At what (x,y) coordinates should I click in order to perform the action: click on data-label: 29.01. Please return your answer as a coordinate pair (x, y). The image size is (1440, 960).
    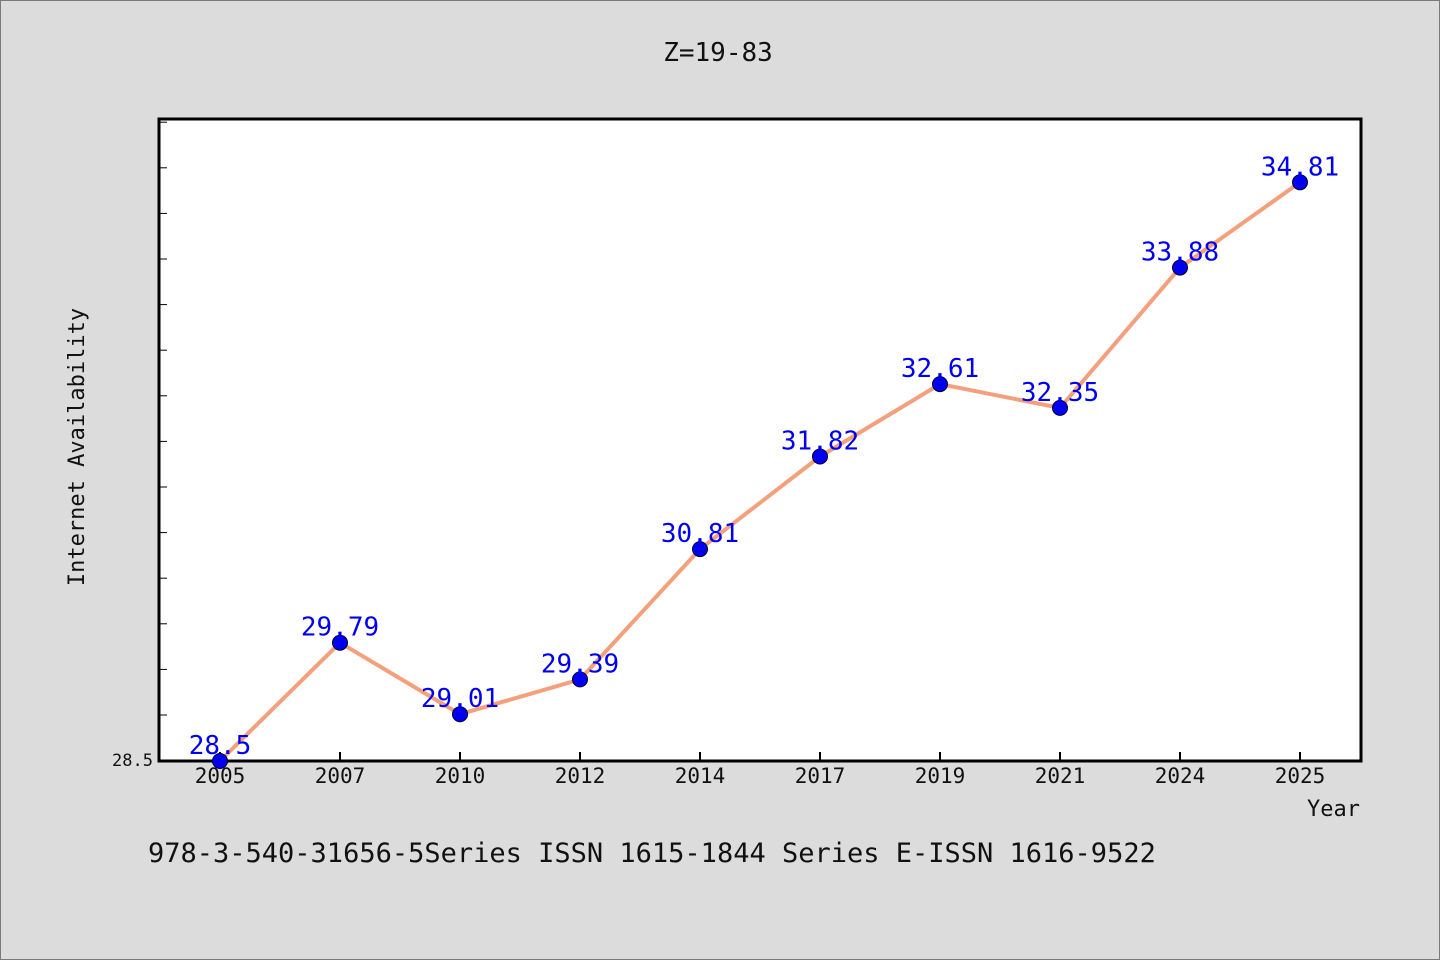
    Looking at the image, I should click on (460, 699).